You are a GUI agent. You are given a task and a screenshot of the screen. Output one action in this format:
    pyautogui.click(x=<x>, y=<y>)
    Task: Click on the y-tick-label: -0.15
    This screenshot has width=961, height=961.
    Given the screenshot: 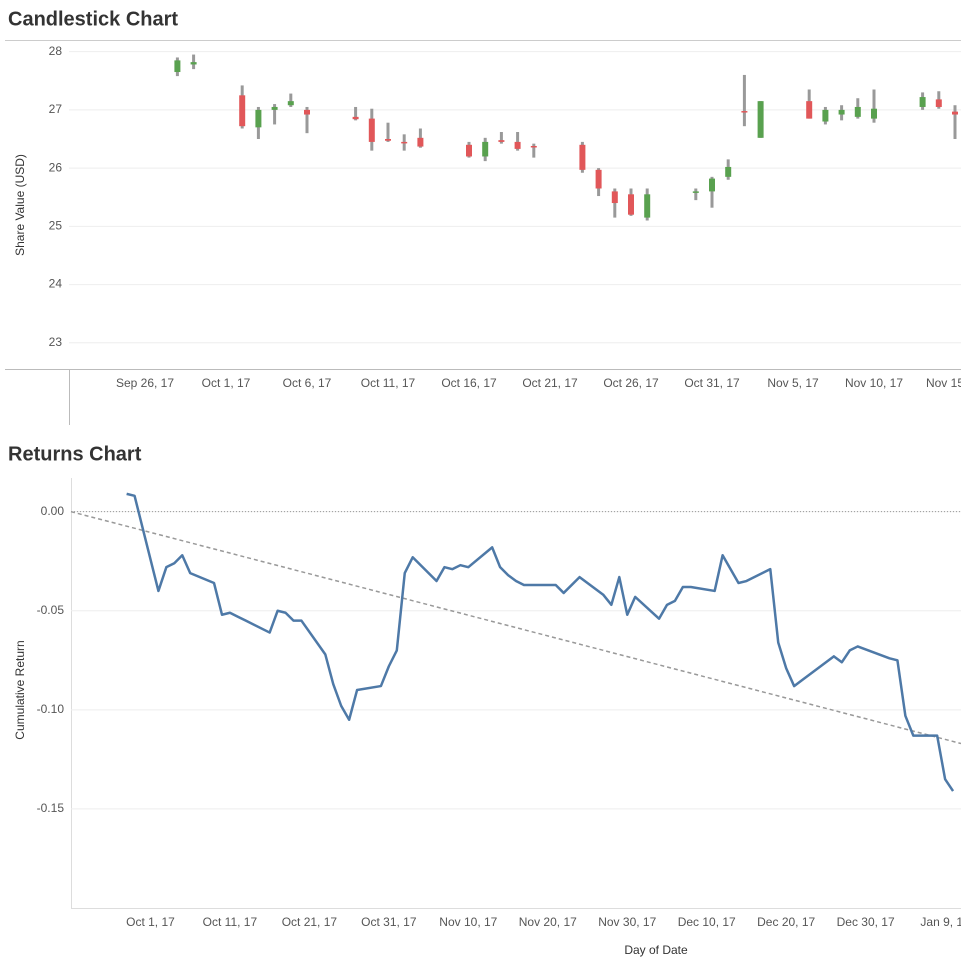 What is the action you would take?
    pyautogui.click(x=51, y=808)
    